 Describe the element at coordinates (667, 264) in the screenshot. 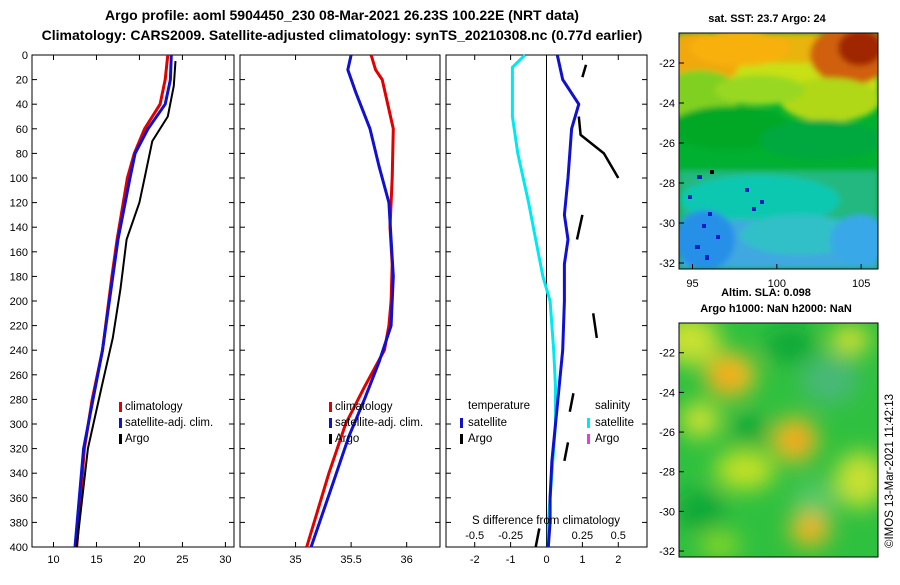

I see `sst-lat-label: -32` at that location.